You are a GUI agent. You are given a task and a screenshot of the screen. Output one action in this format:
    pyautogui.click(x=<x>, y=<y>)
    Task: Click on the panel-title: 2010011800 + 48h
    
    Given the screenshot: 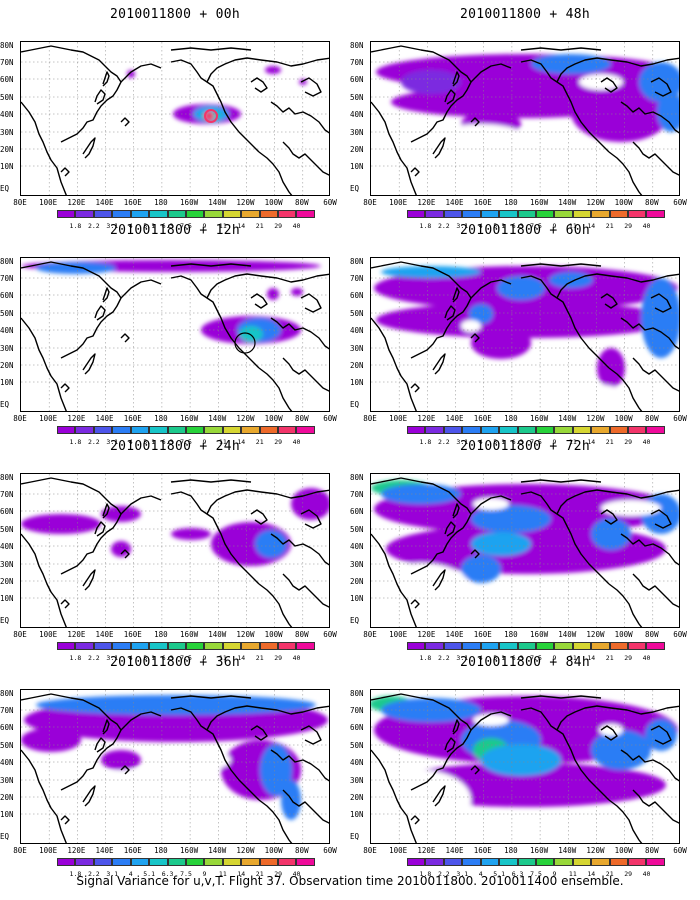 What is the action you would take?
    pyautogui.click(x=525, y=14)
    